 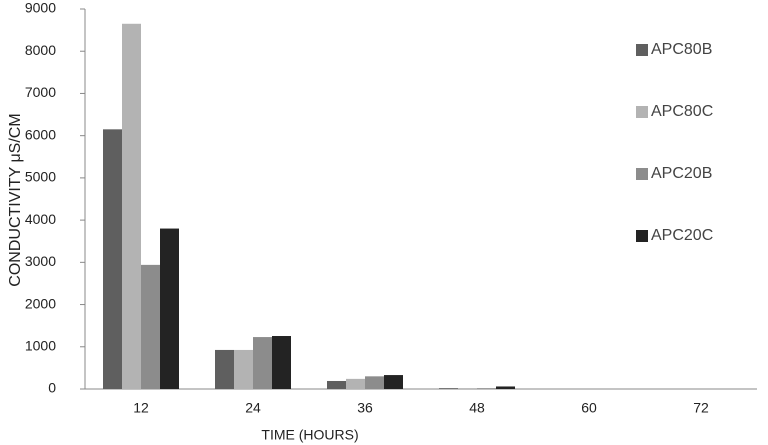 I want to click on x-tick-label: 60, so click(x=589, y=408).